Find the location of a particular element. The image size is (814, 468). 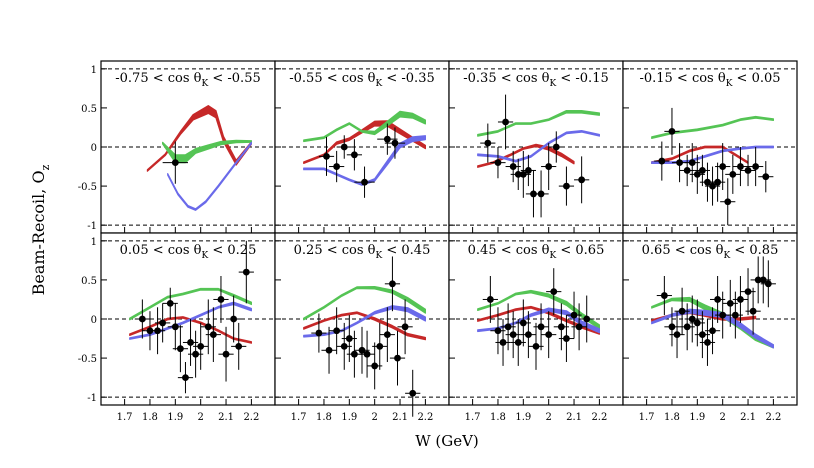

panel-title: 0.05 < cos θK < 0.25 is located at coordinates (188, 252).